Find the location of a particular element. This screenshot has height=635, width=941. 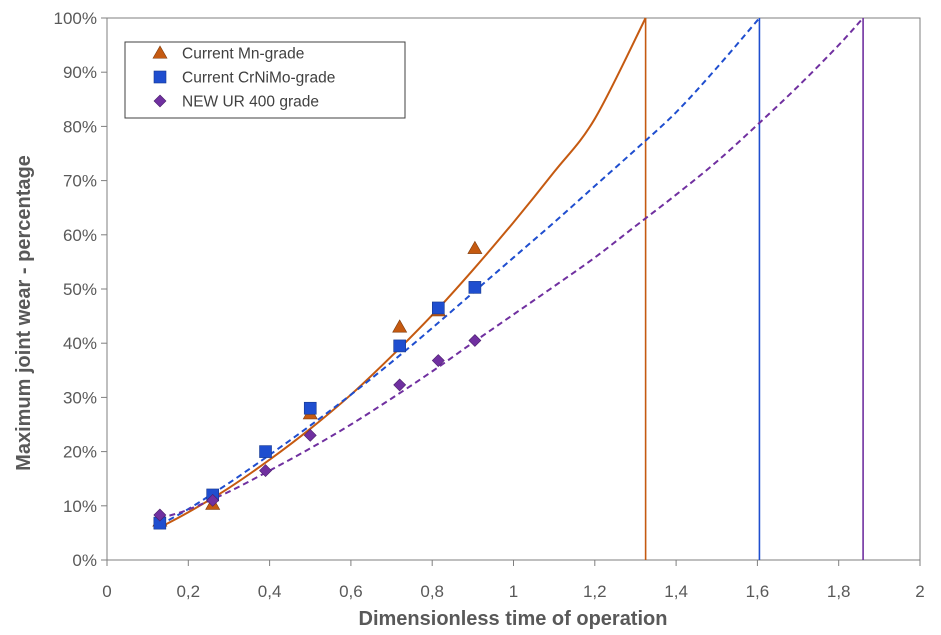

x-axis-title: Dimensionless time of operation is located at coordinates (513, 619).